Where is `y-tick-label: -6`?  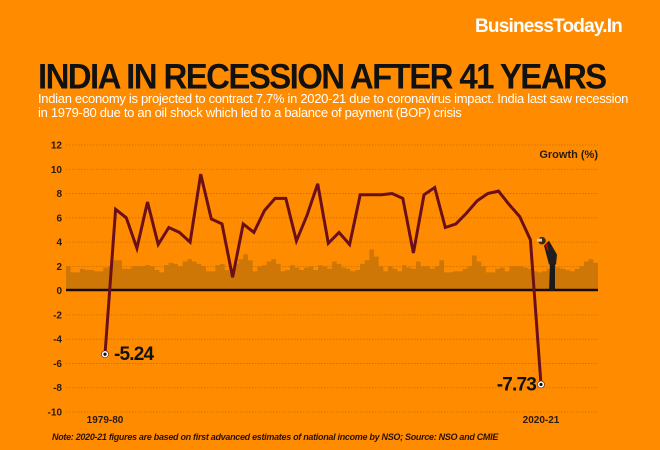 y-tick-label: -6 is located at coordinates (57, 364).